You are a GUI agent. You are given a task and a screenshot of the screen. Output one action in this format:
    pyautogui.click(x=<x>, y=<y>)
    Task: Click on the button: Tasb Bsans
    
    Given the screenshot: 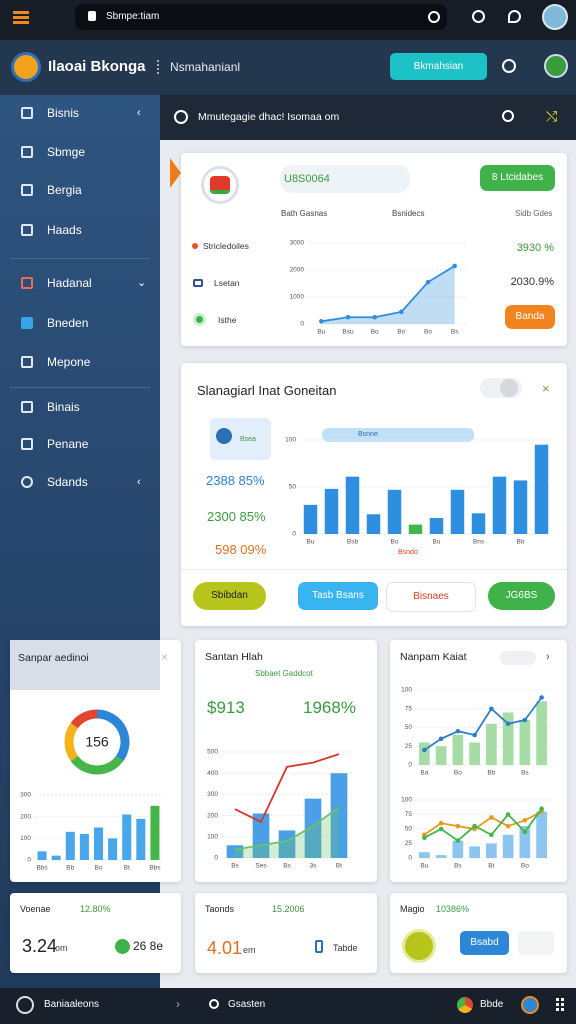 What is the action you would take?
    pyautogui.click(x=338, y=596)
    